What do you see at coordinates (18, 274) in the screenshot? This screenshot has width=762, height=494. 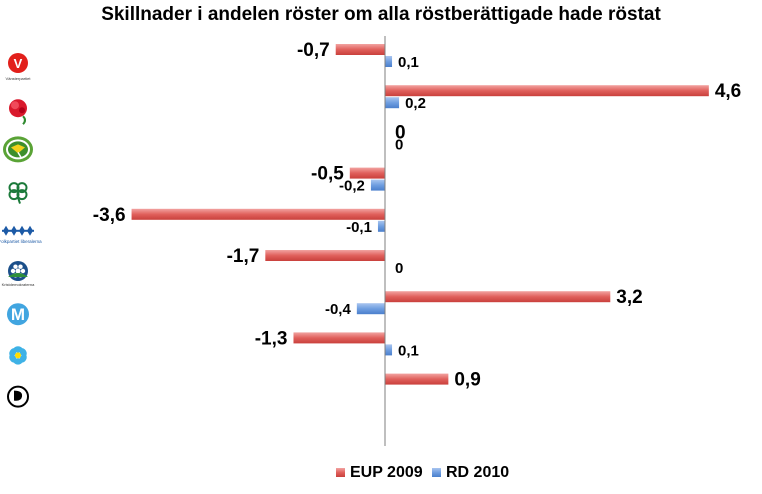 I see `kristdemokraterna-logo-icon: Kristdemokraterna` at bounding box center [18, 274].